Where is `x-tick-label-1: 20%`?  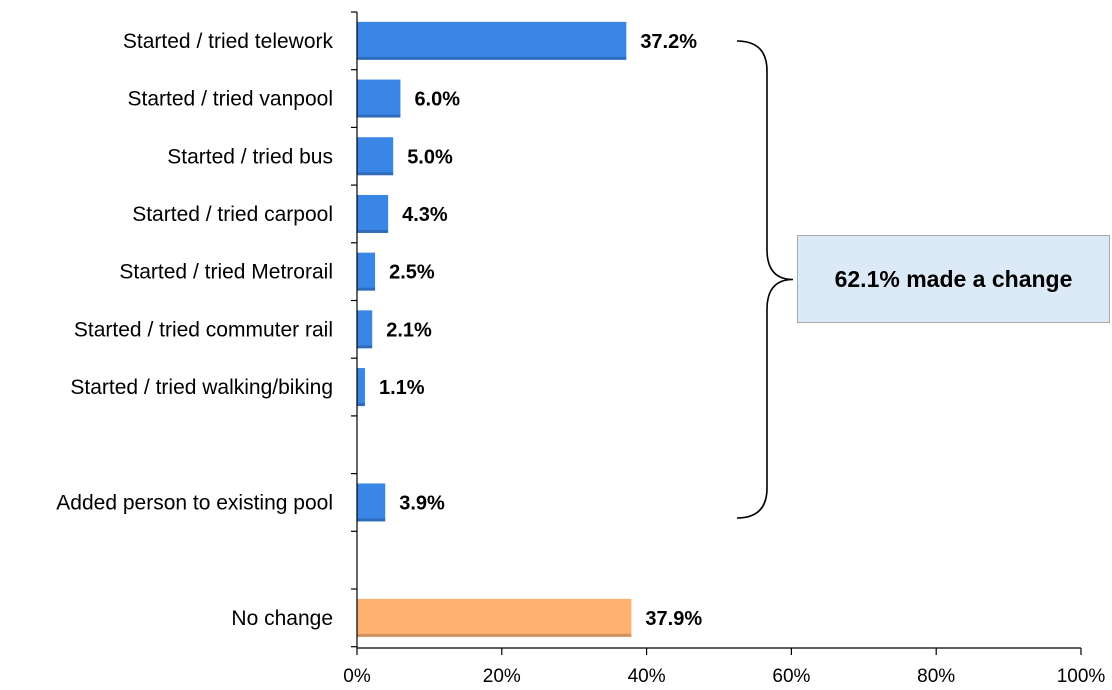 x-tick-label-1: 20% is located at coordinates (502, 676).